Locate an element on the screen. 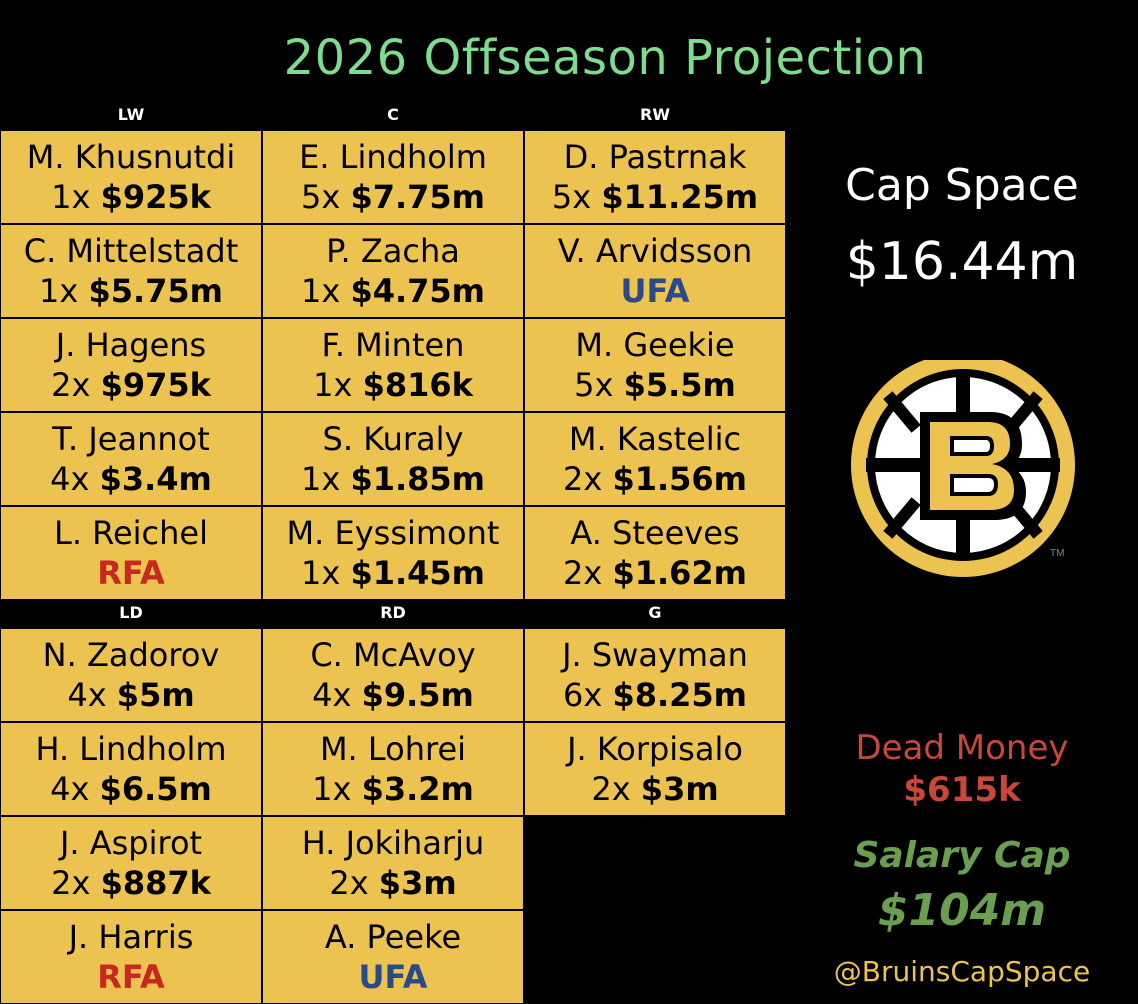 This screenshot has height=1004, width=1138. contract-amount: $1.62m is located at coordinates (680, 573).